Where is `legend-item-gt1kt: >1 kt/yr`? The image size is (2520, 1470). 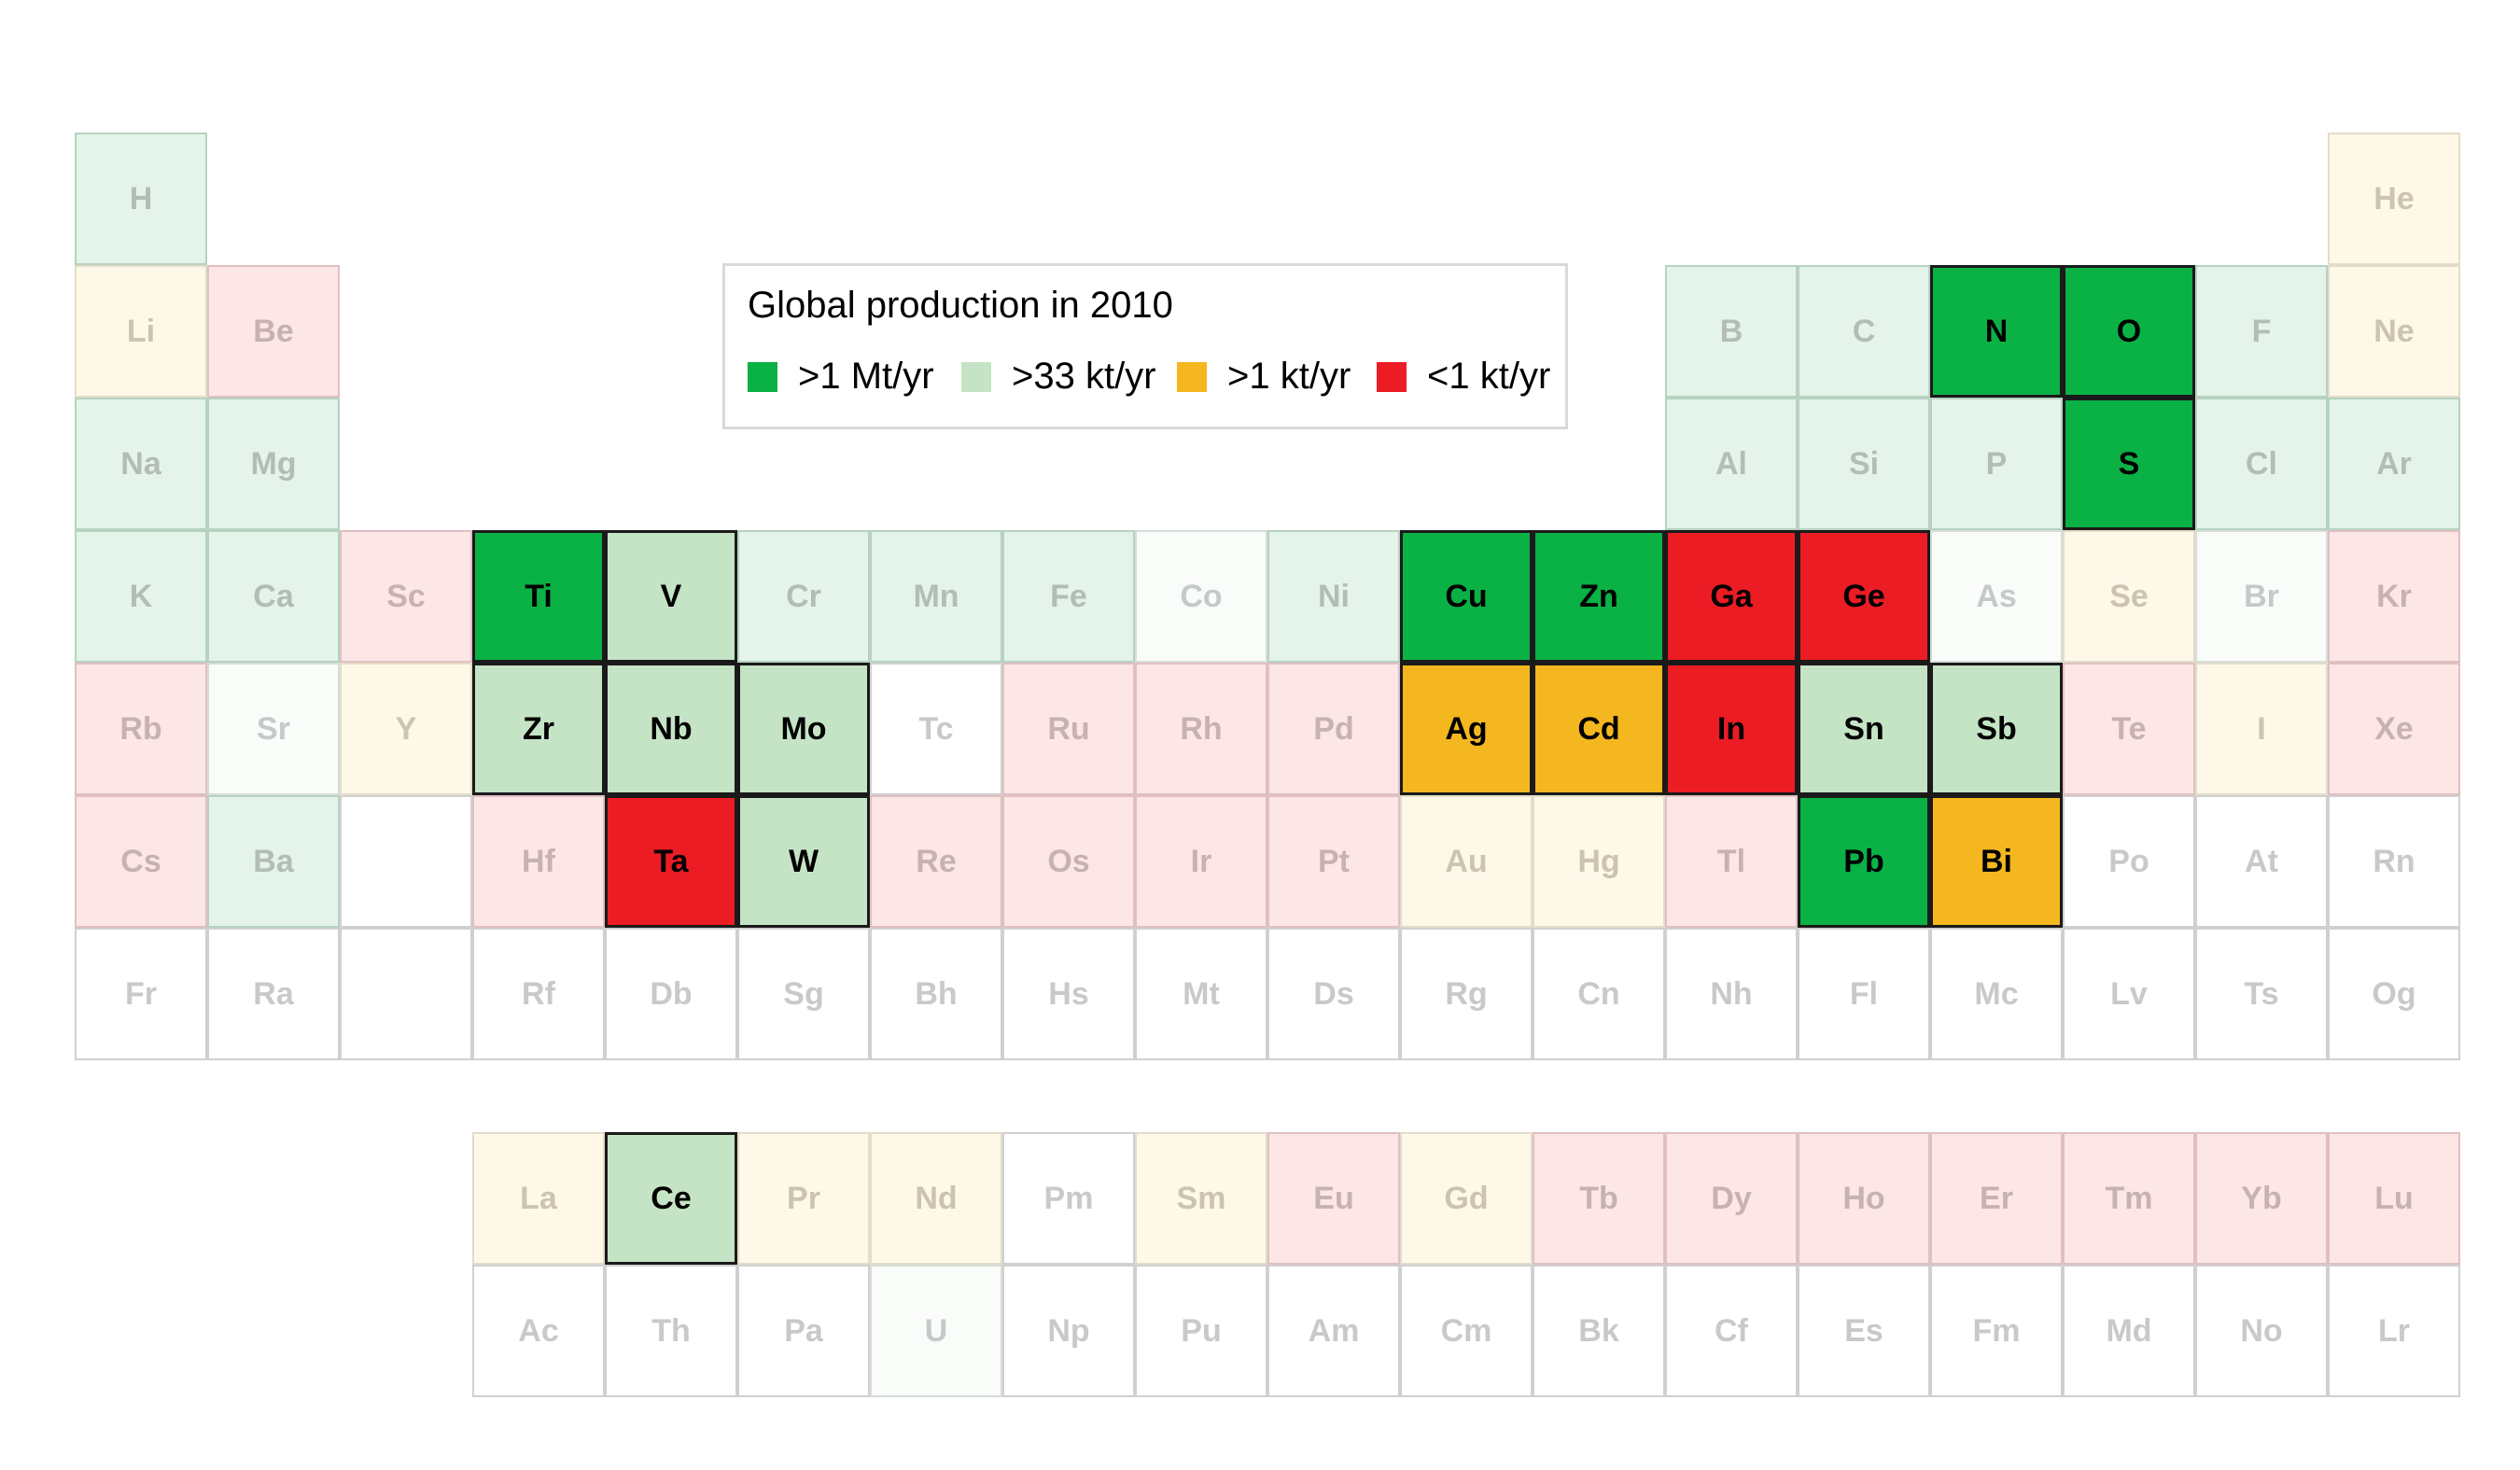
legend-item-gt1kt: >1 kt/yr is located at coordinates (1264, 377).